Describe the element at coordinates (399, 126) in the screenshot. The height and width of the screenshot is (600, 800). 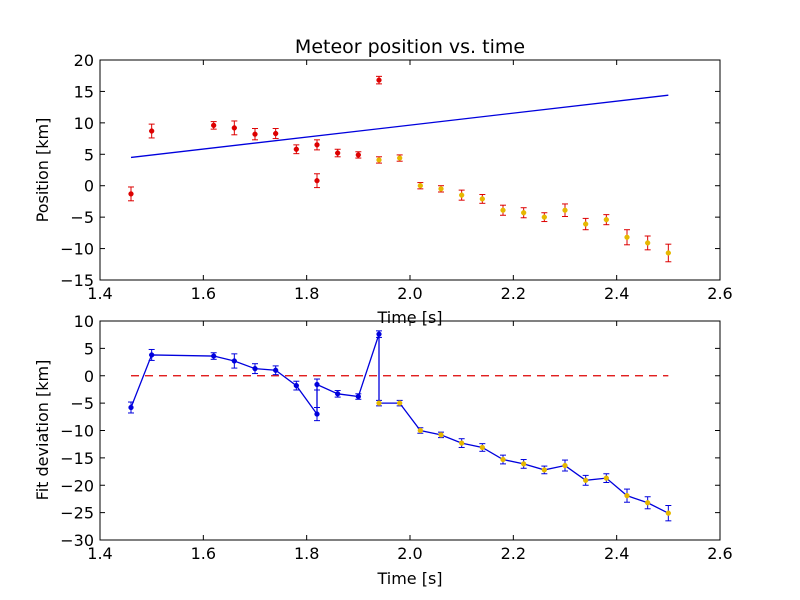
I see `fit-line` at that location.